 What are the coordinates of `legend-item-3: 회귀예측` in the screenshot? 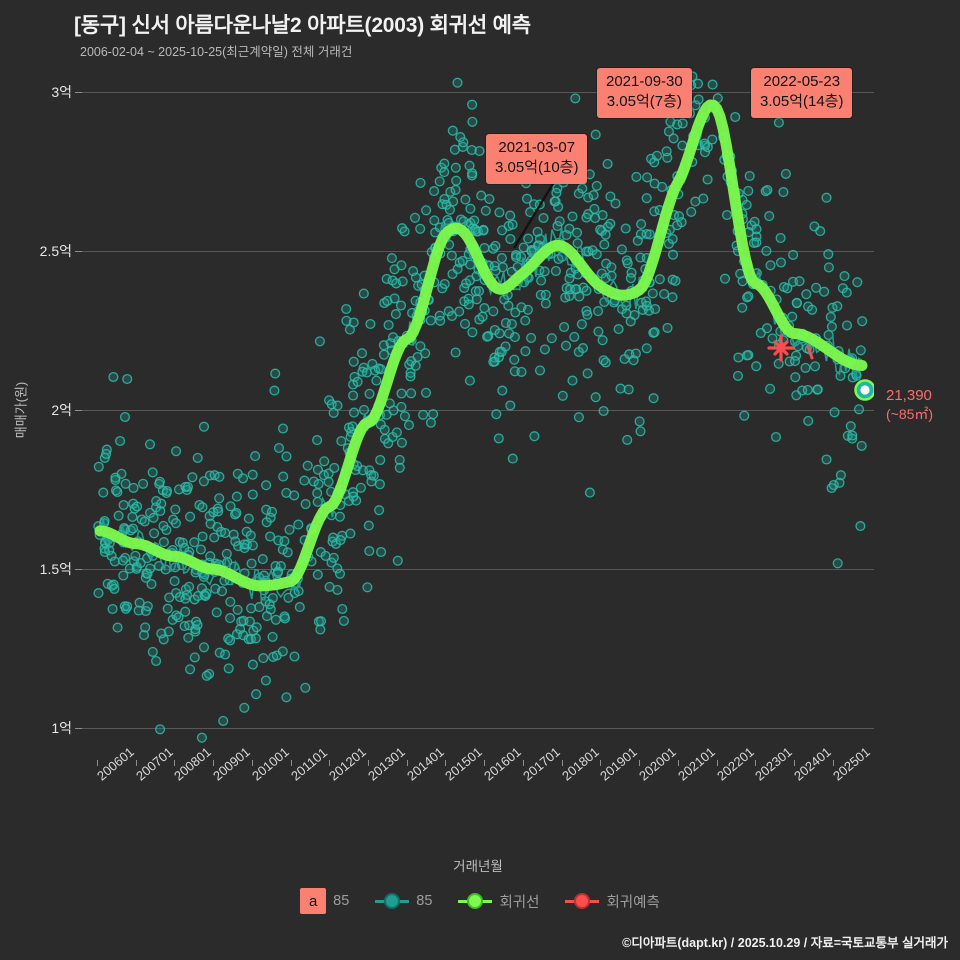 It's located at (612, 901).